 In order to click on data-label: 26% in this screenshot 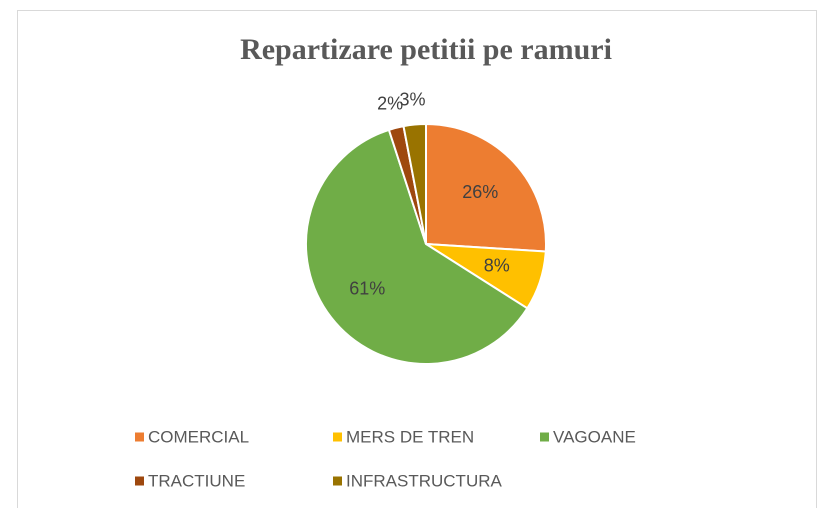, I will do `click(480, 192)`.